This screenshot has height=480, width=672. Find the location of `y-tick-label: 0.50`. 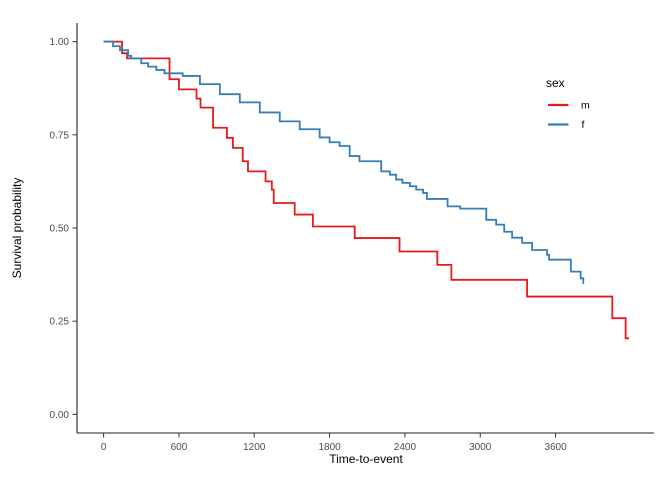

y-tick-label: 0.50 is located at coordinates (60, 229).